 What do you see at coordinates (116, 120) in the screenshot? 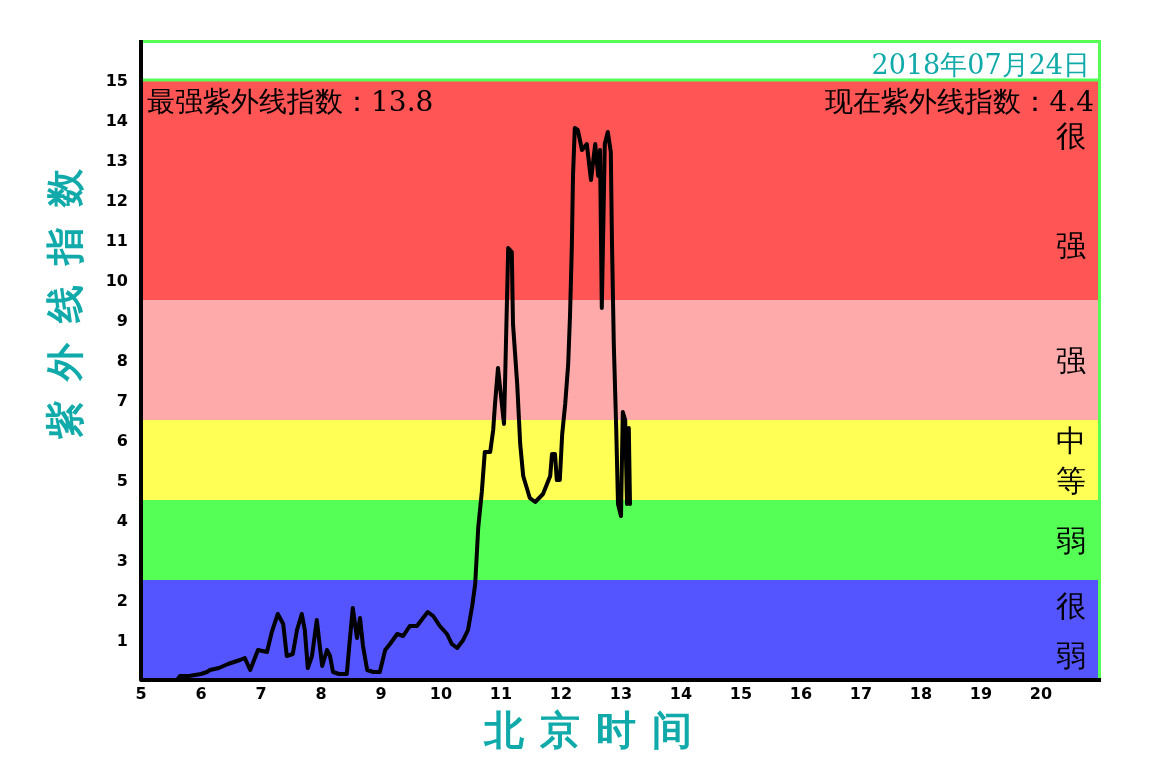
I see `y-tick-label: 14` at bounding box center [116, 120].